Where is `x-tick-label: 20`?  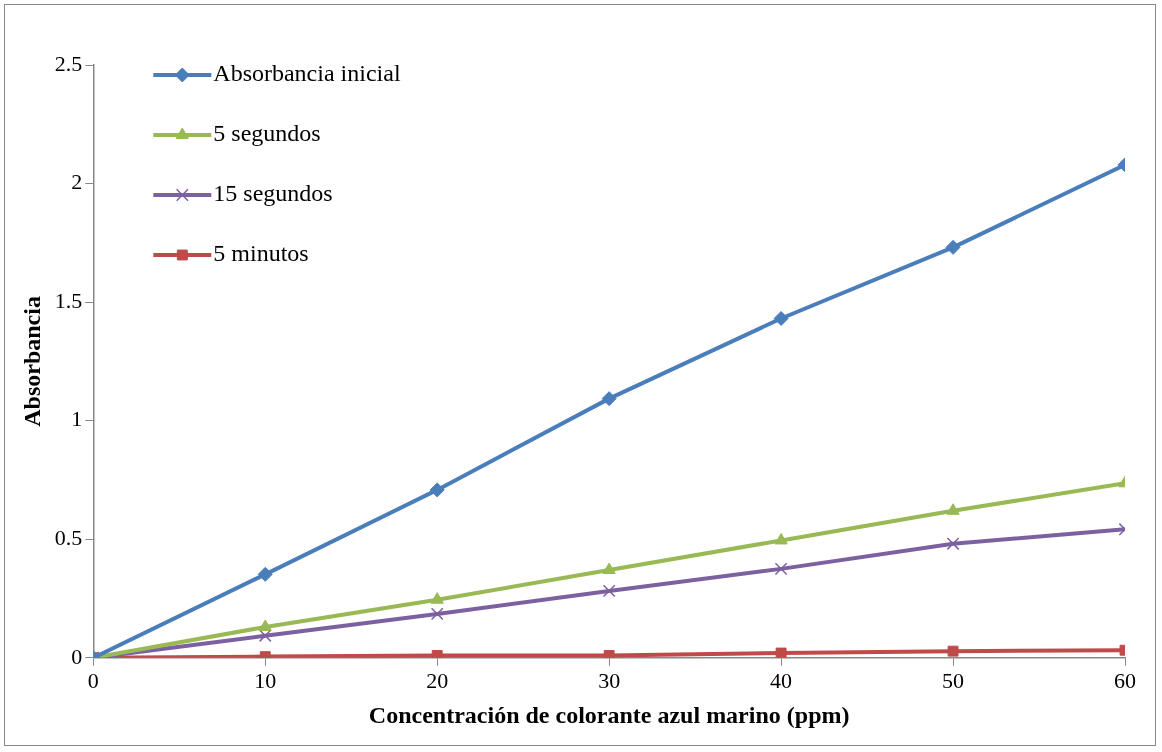 x-tick-label: 20 is located at coordinates (437, 680).